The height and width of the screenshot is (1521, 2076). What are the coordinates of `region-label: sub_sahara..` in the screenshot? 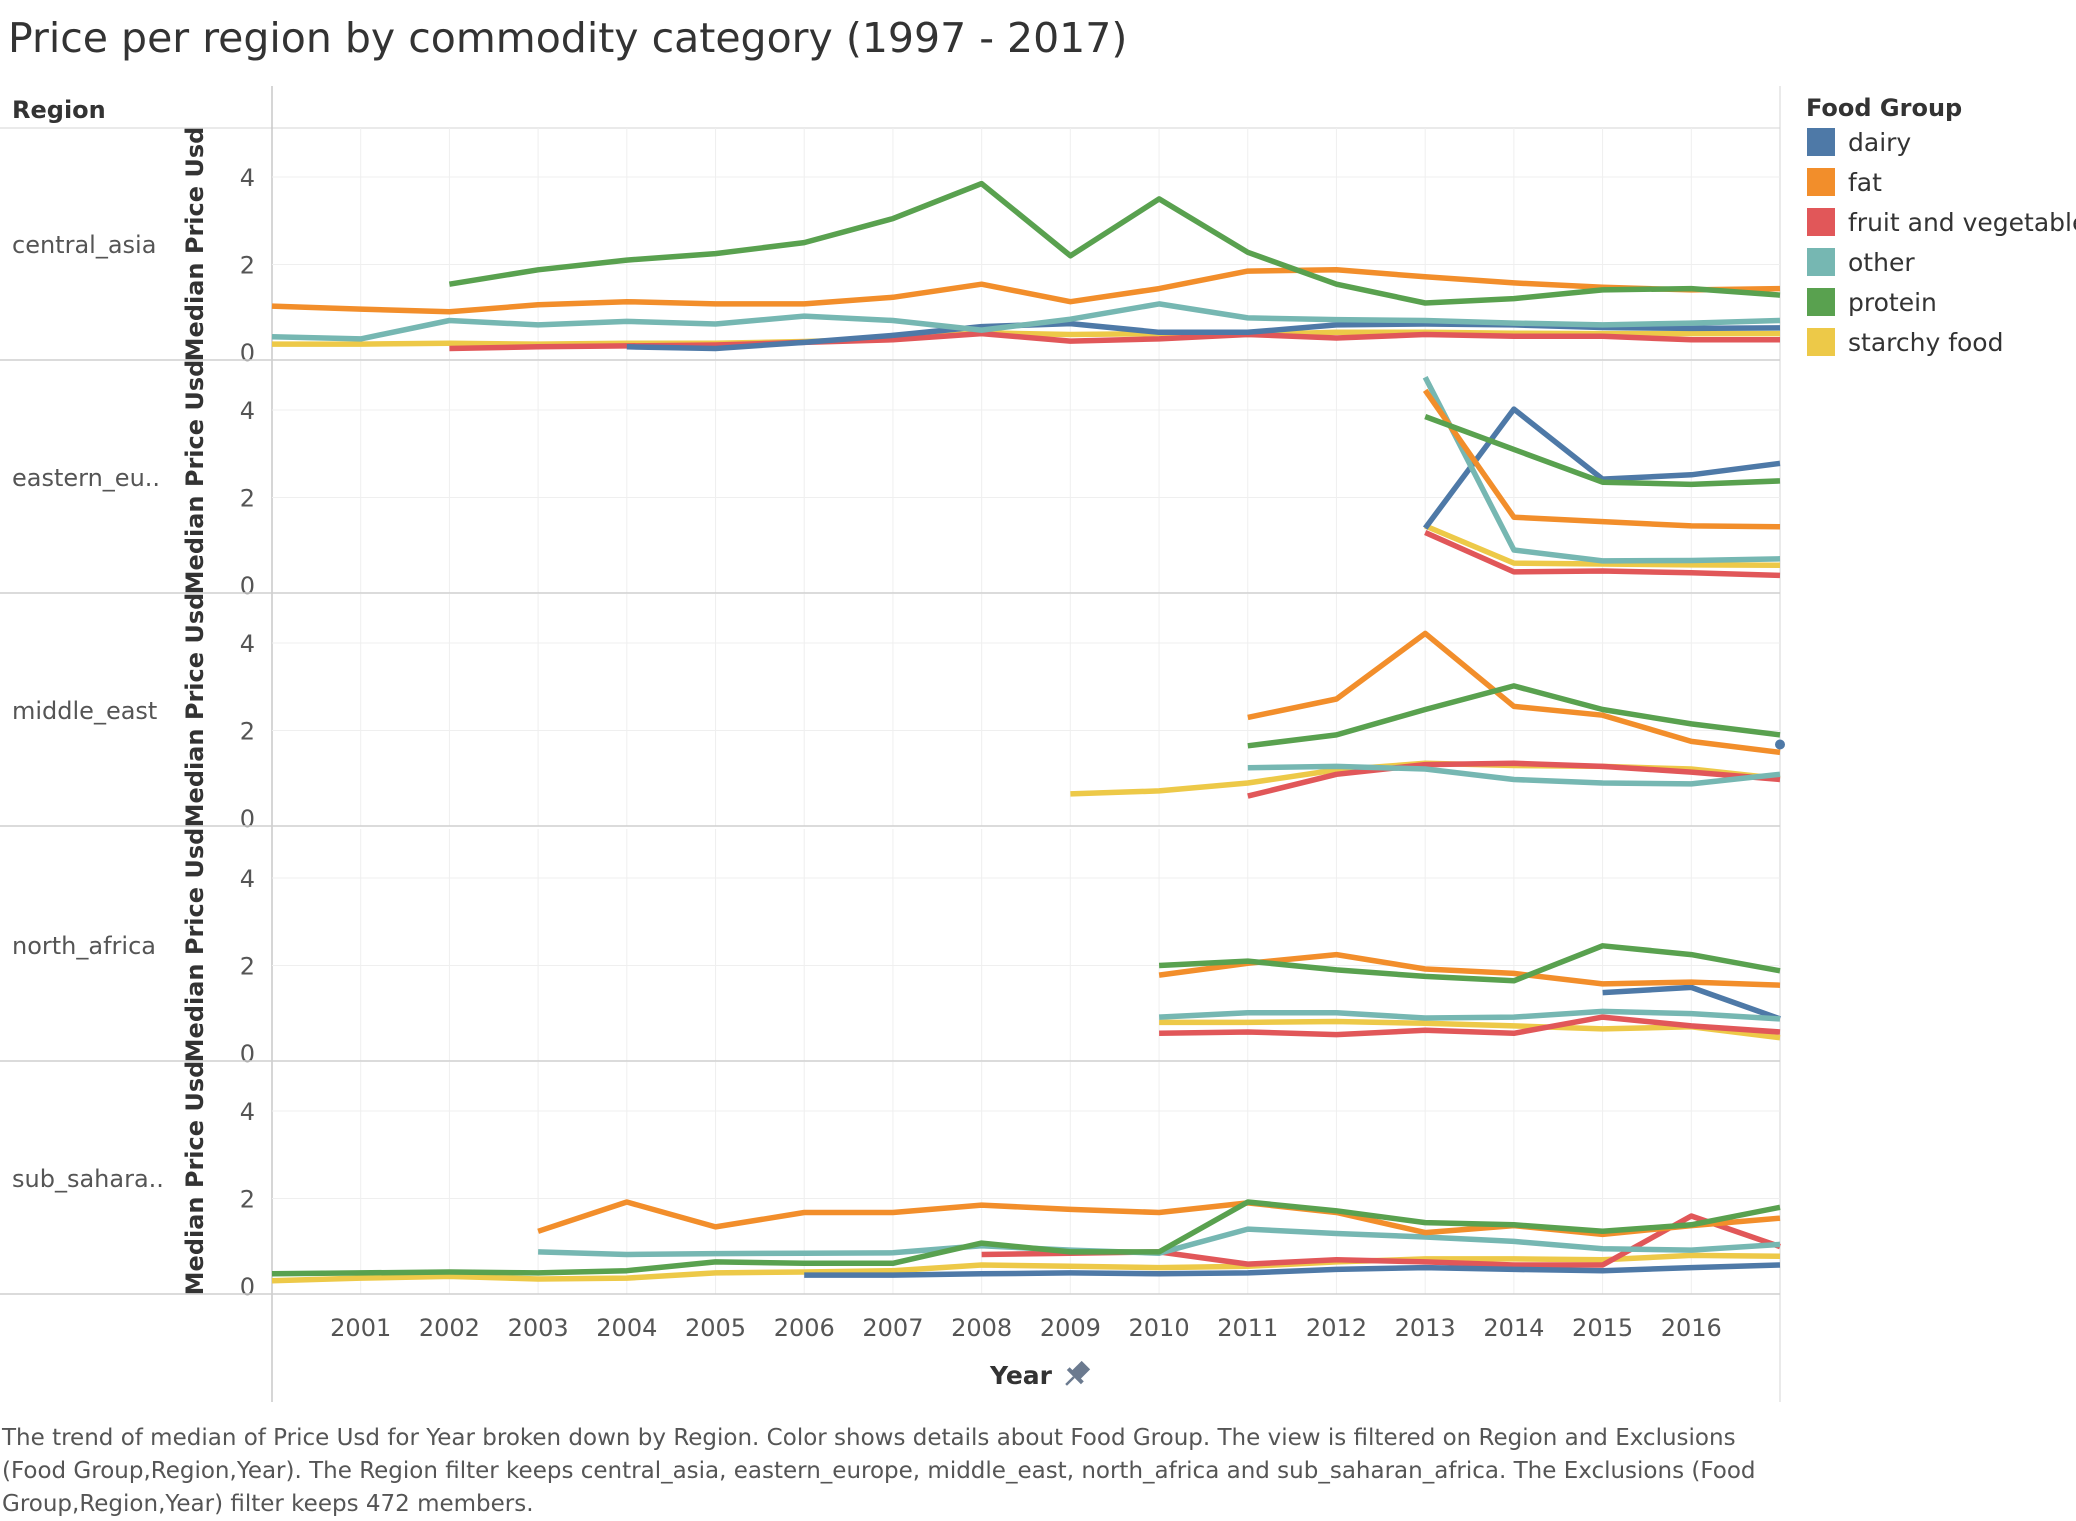 It's located at (88, 1179).